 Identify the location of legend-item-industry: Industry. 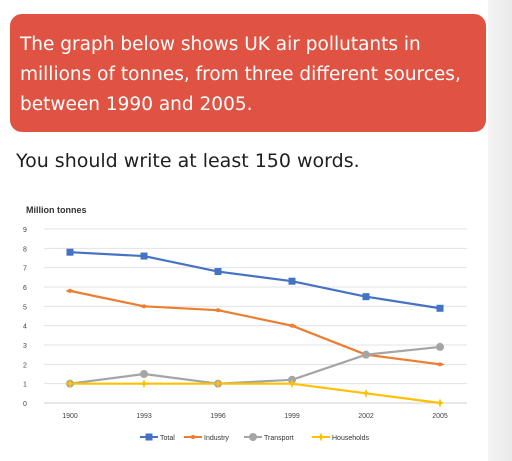
(206, 438).